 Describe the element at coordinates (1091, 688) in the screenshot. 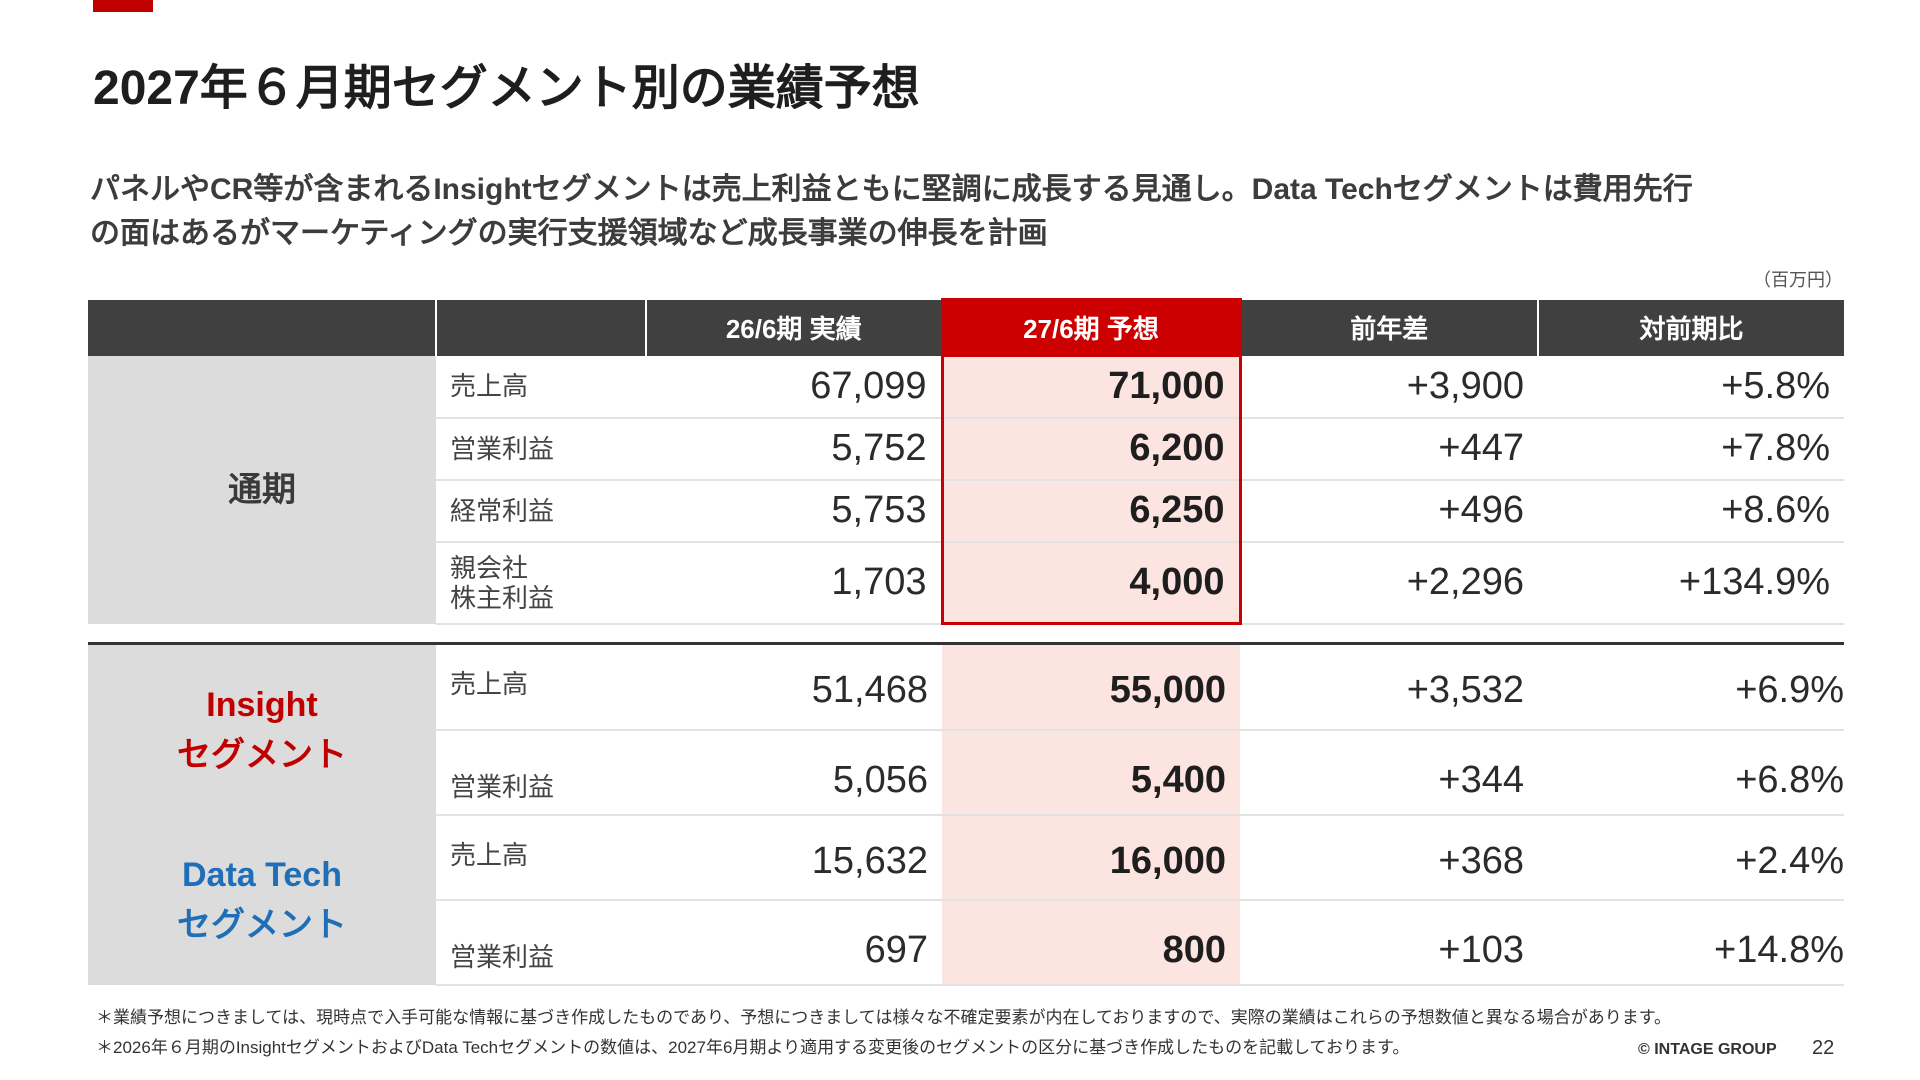

I see `cell-forecast: 55,000` at that location.